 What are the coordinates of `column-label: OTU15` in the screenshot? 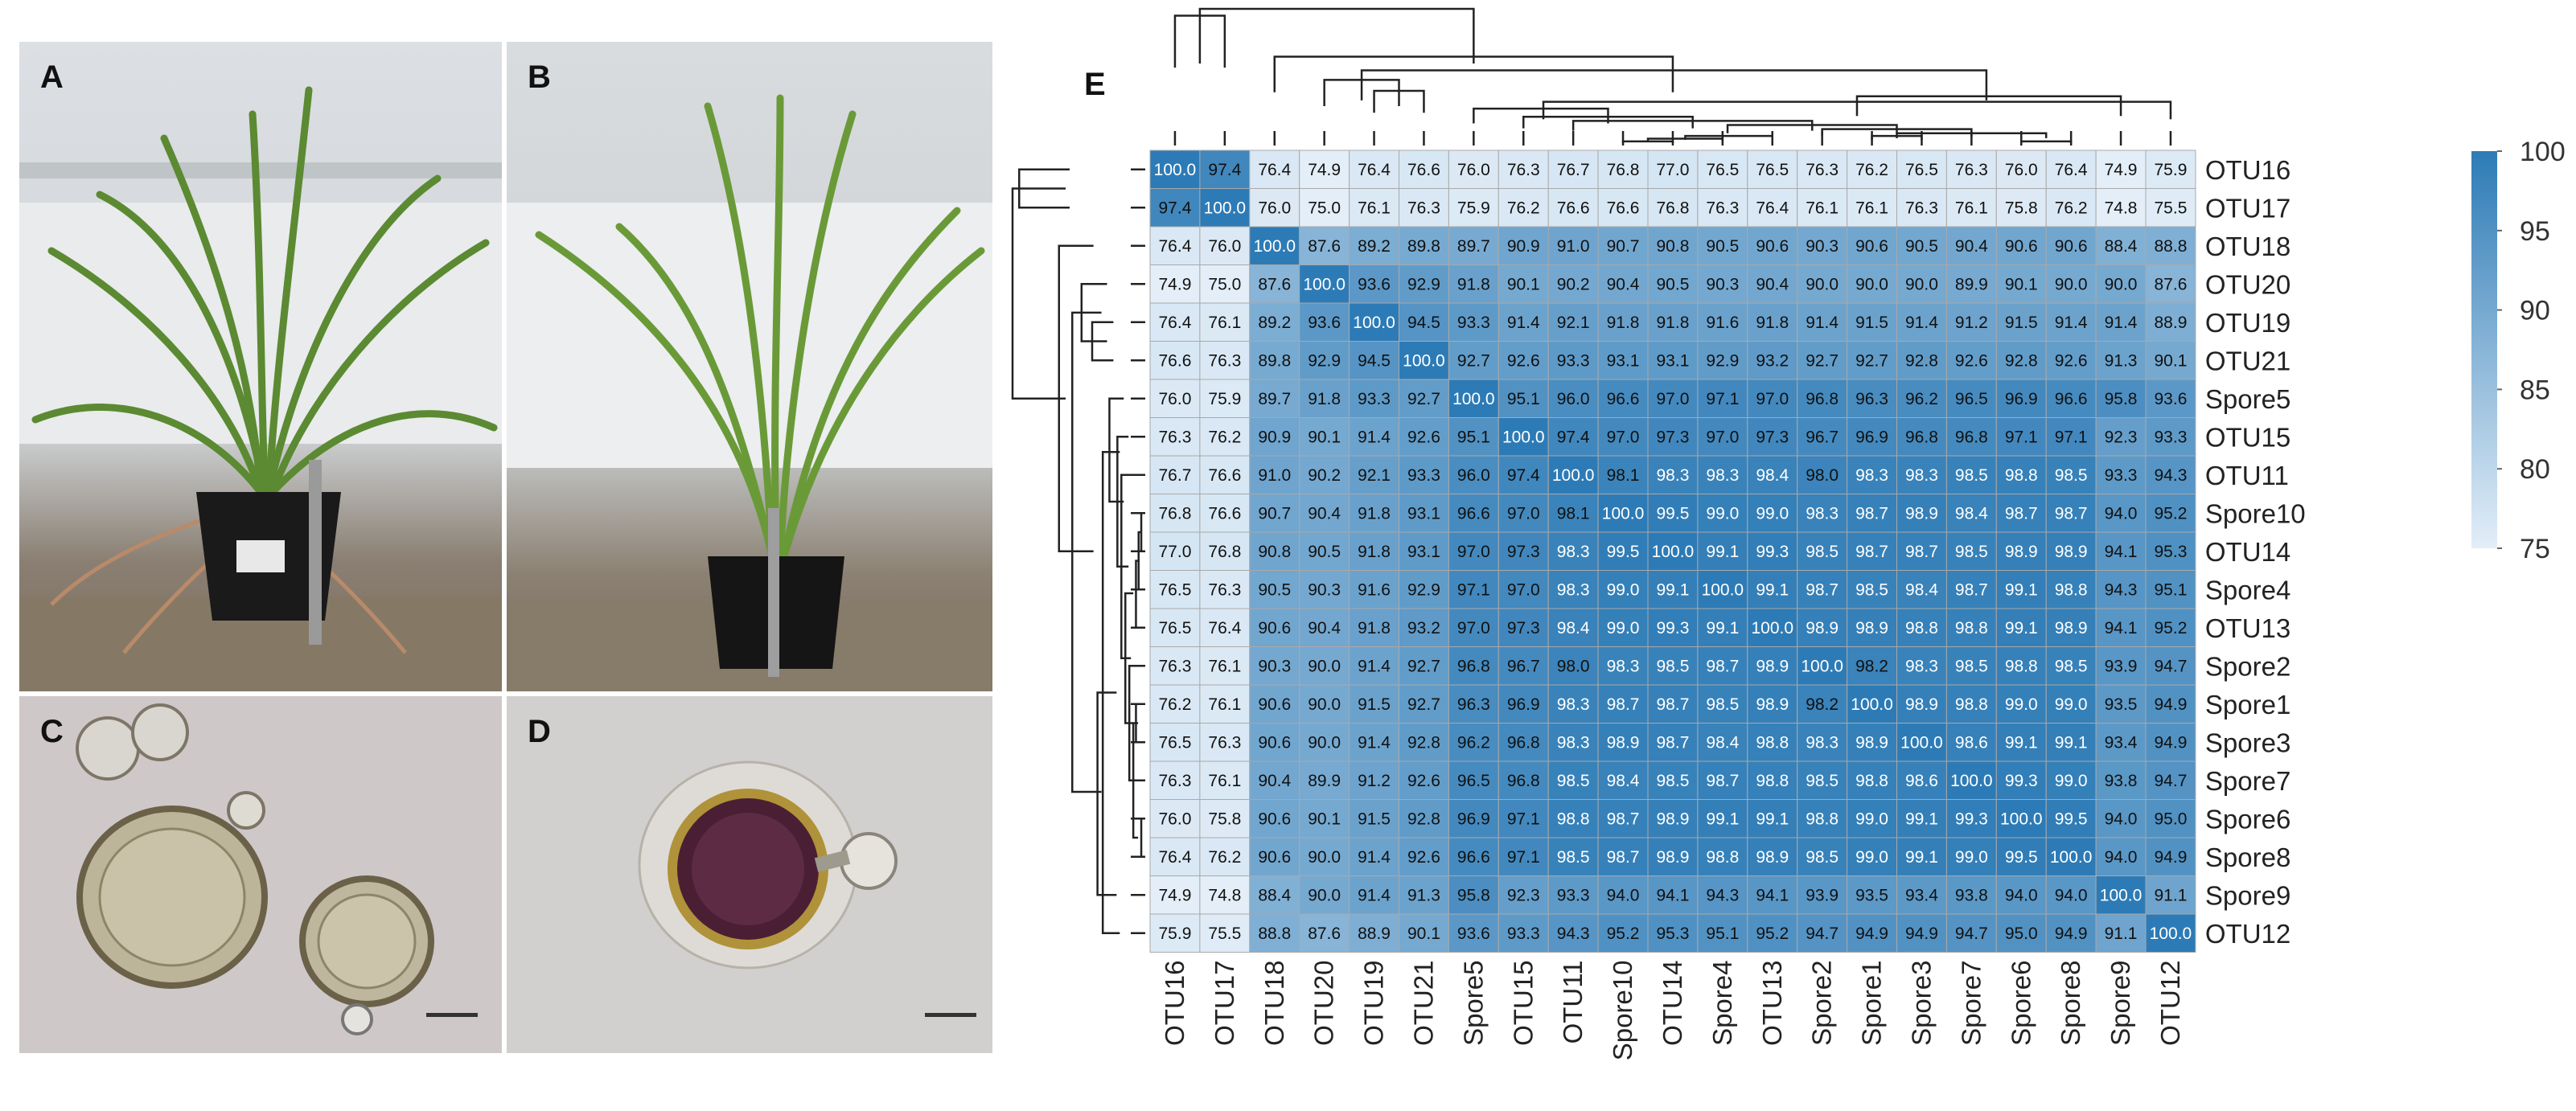 It's located at (1523, 1003).